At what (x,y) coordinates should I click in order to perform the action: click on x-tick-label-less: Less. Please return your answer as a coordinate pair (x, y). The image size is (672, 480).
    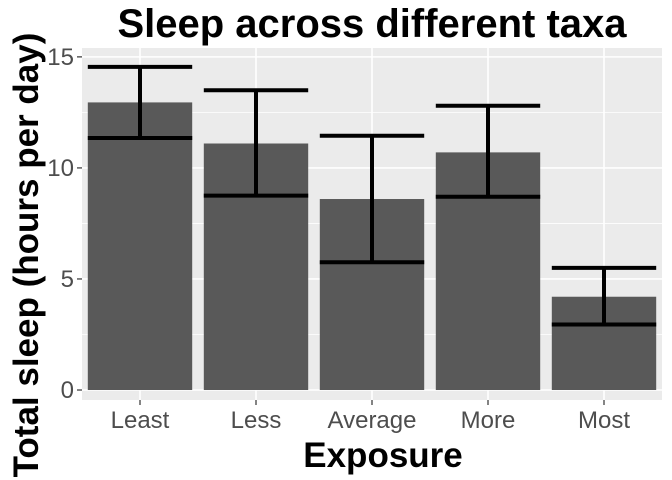
    Looking at the image, I should click on (256, 420).